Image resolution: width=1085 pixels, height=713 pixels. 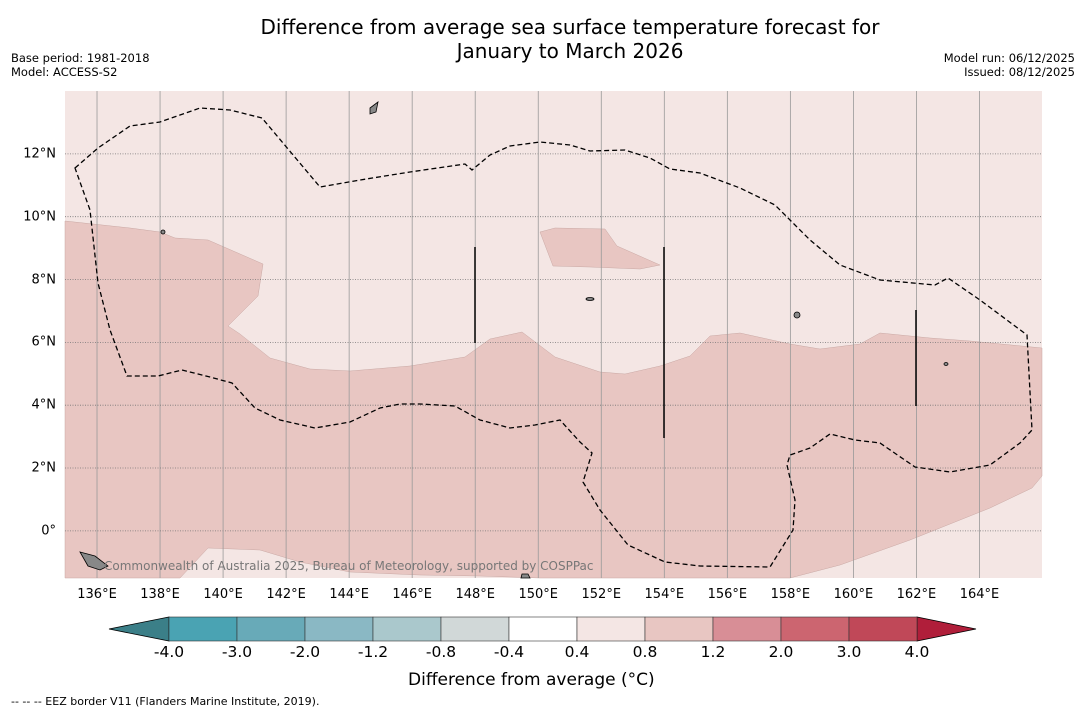 What do you see at coordinates (44, 280) in the screenshot?
I see `lat-tick-label: 8°N` at bounding box center [44, 280].